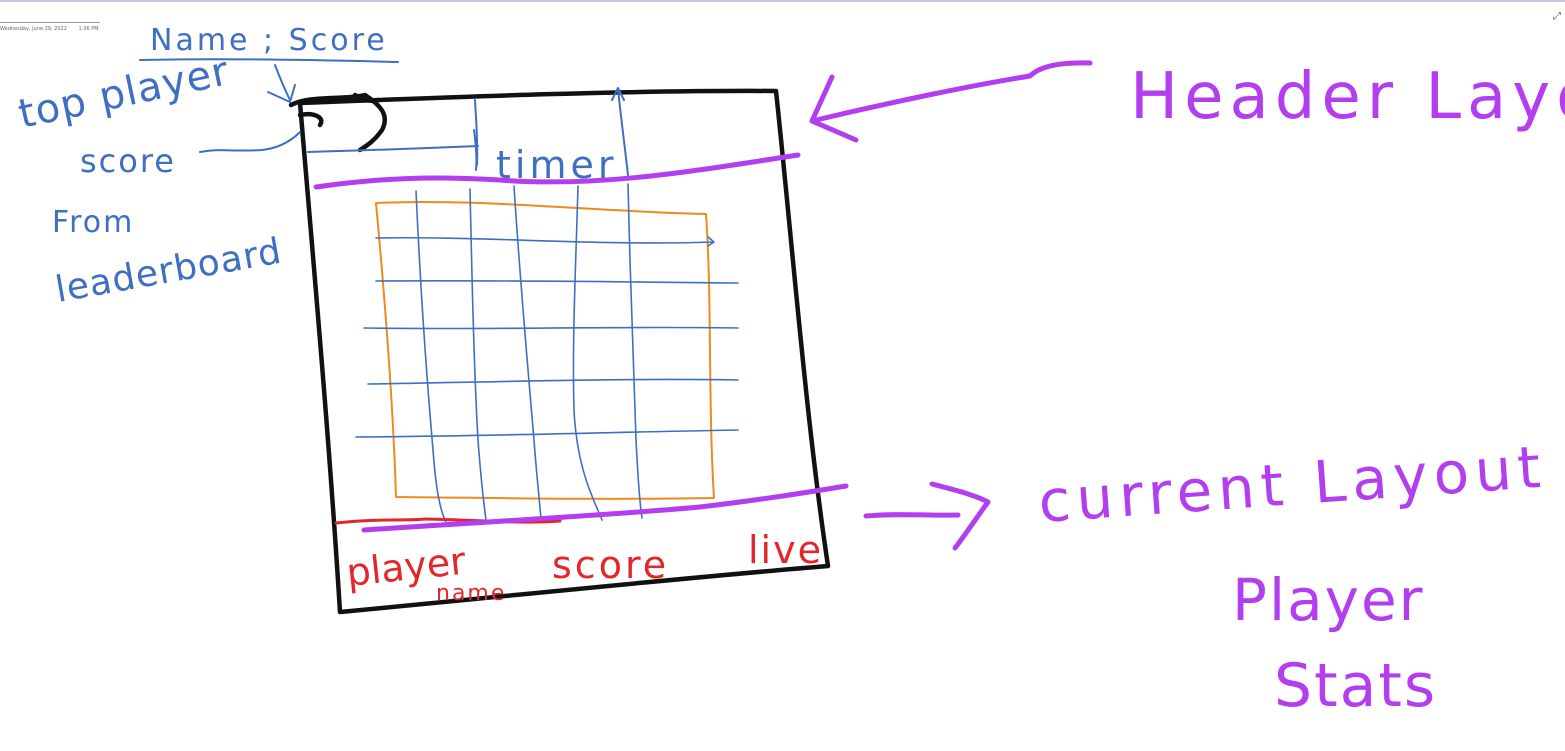 This screenshot has width=1565, height=751. Describe the element at coordinates (269, 60) in the screenshot. I see `name-score-underline` at that location.